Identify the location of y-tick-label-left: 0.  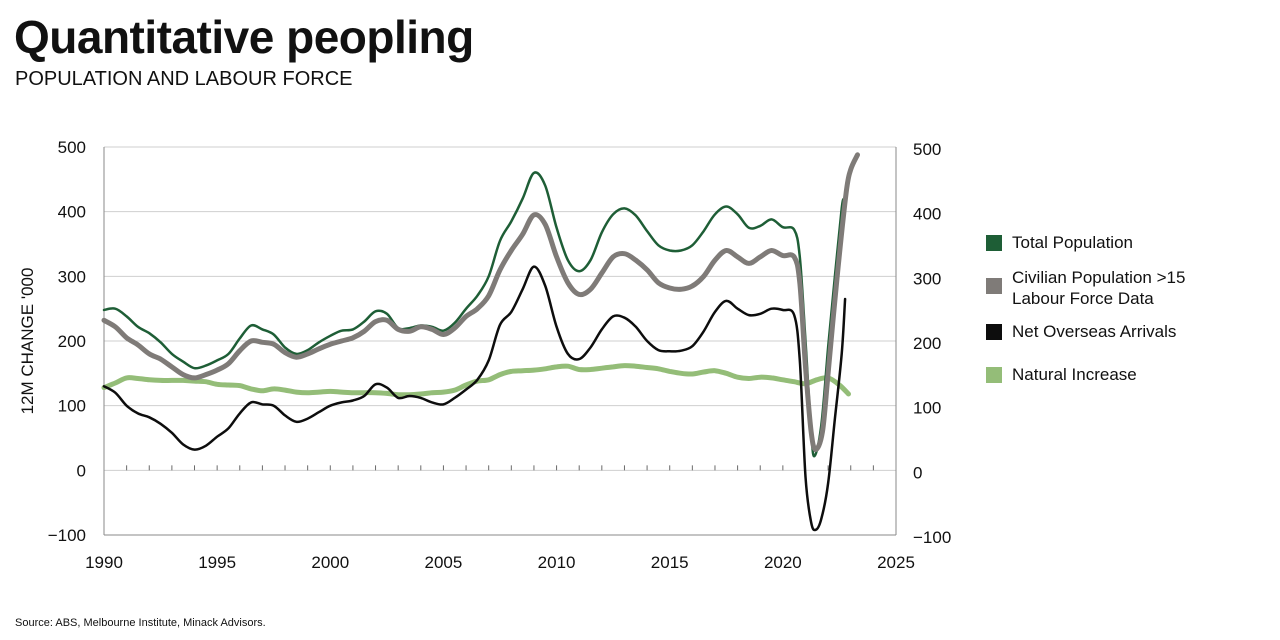
(81, 470).